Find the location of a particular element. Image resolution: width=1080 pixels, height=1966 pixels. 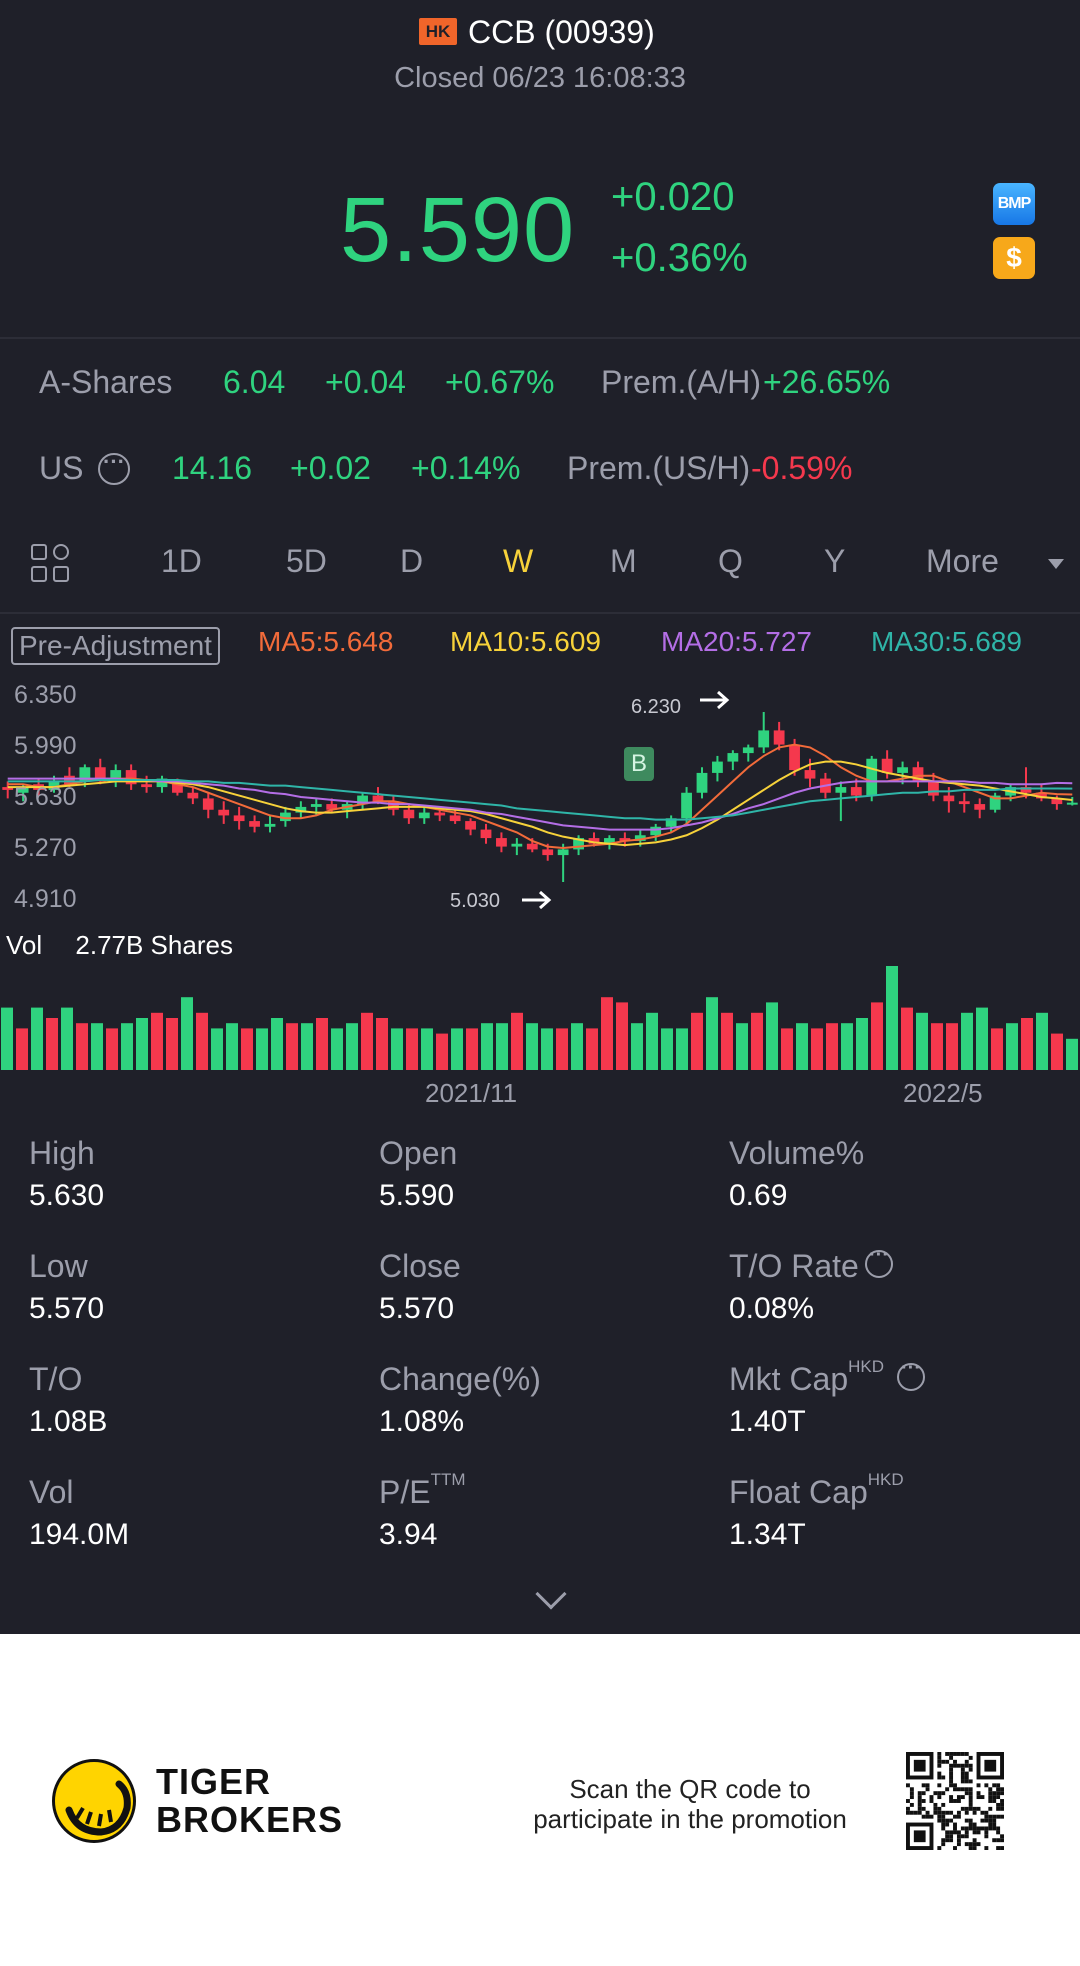

a-shares-label: A-Shares is located at coordinates (106, 382).